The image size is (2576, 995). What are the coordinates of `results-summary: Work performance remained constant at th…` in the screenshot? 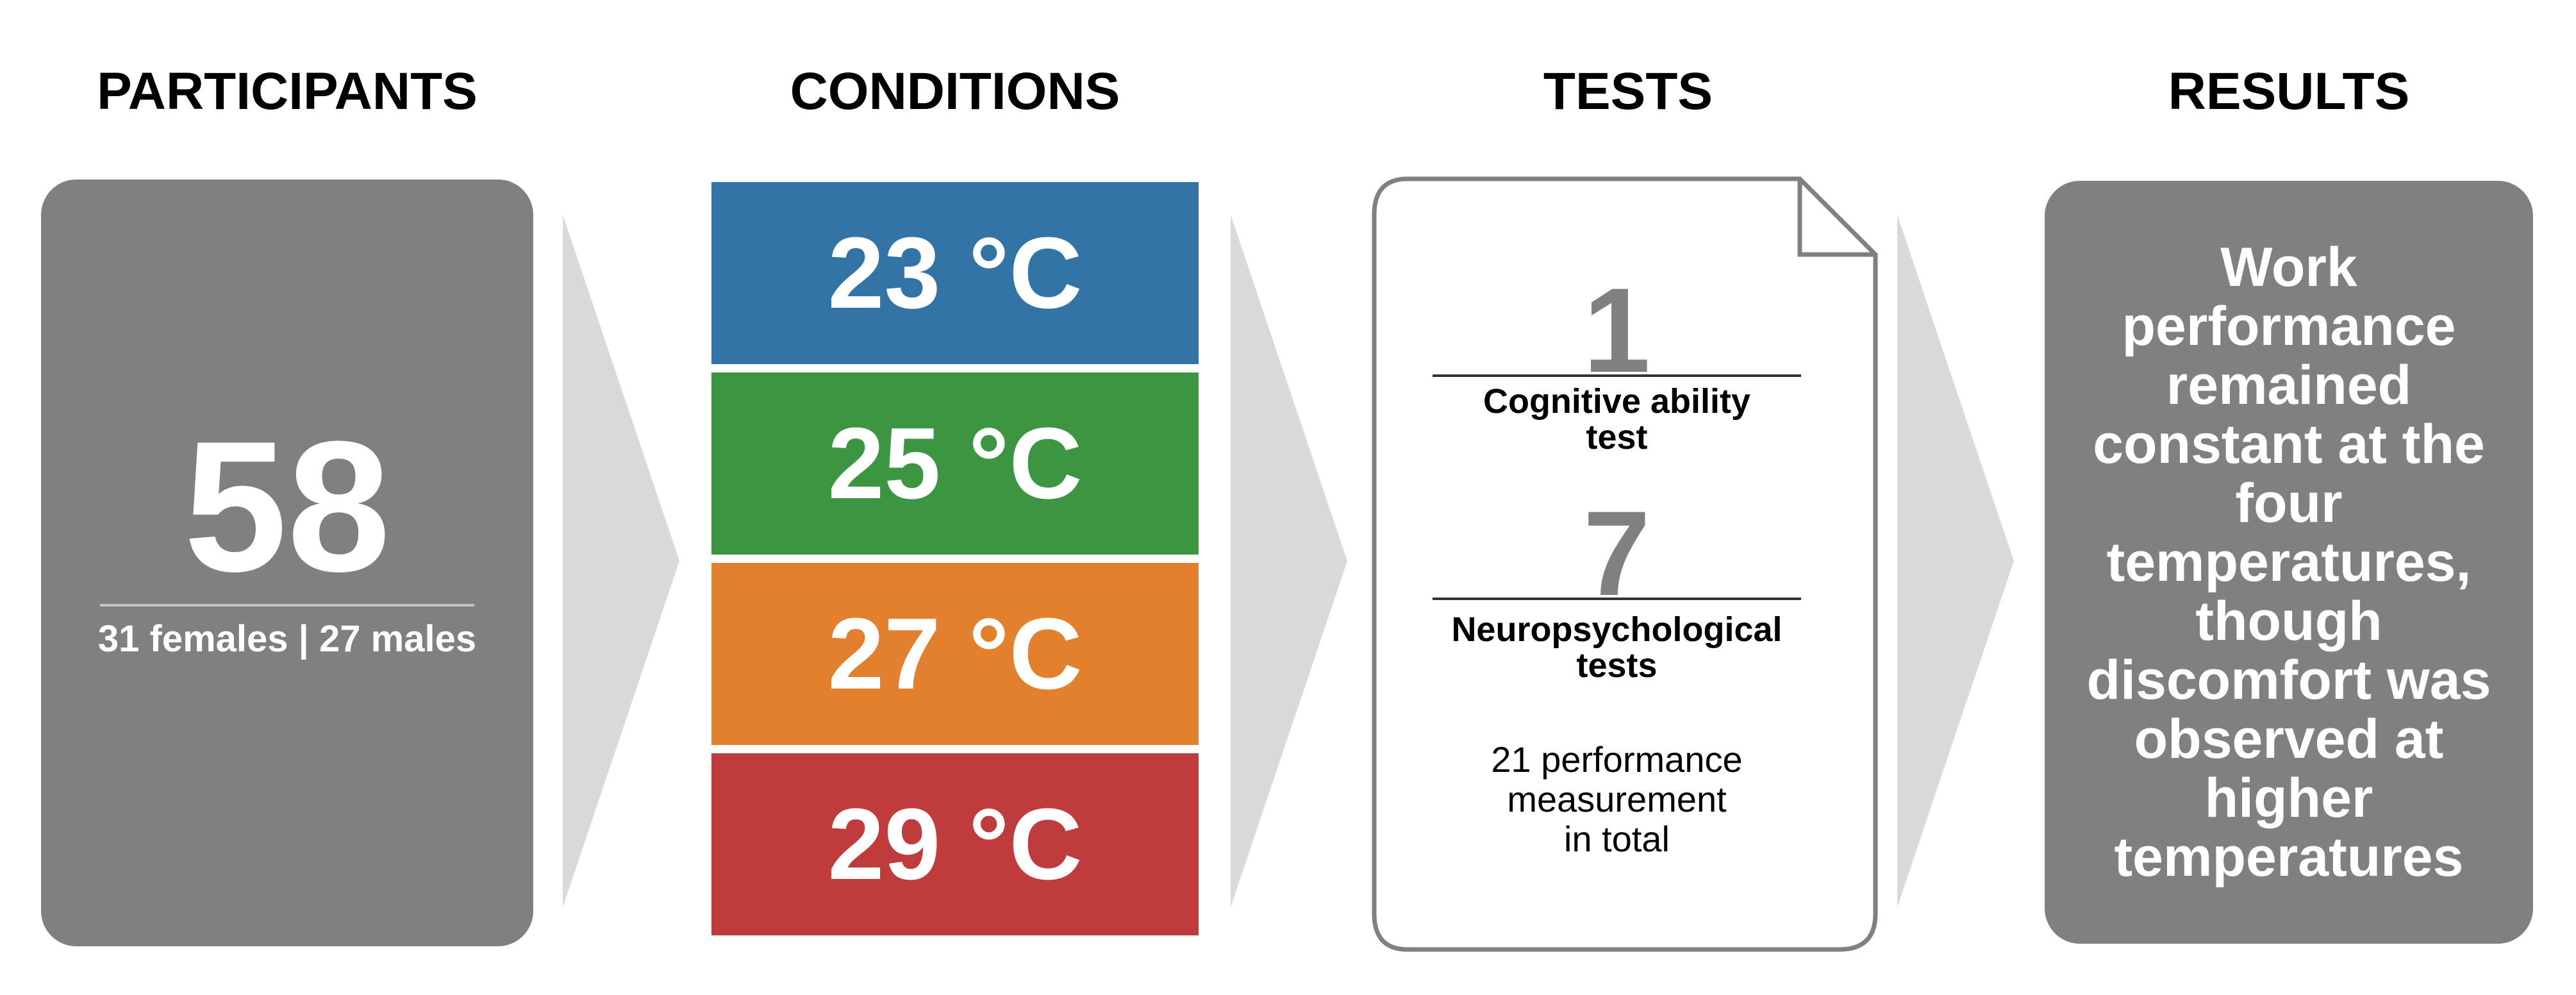 It's located at (2289, 562).